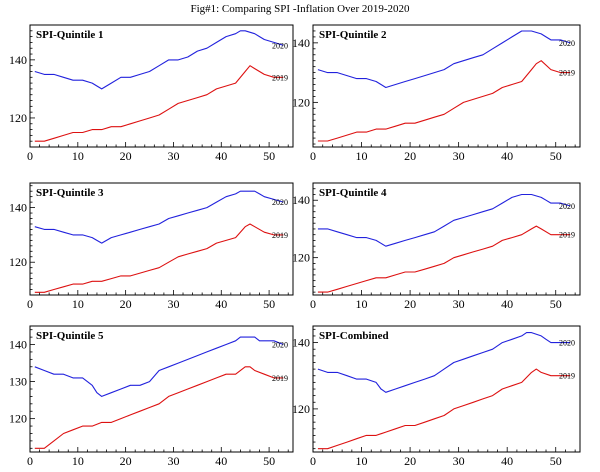 This screenshot has width=600, height=472. What do you see at coordinates (126, 461) in the screenshot?
I see `panel-5-x-tick-label: 20` at bounding box center [126, 461].